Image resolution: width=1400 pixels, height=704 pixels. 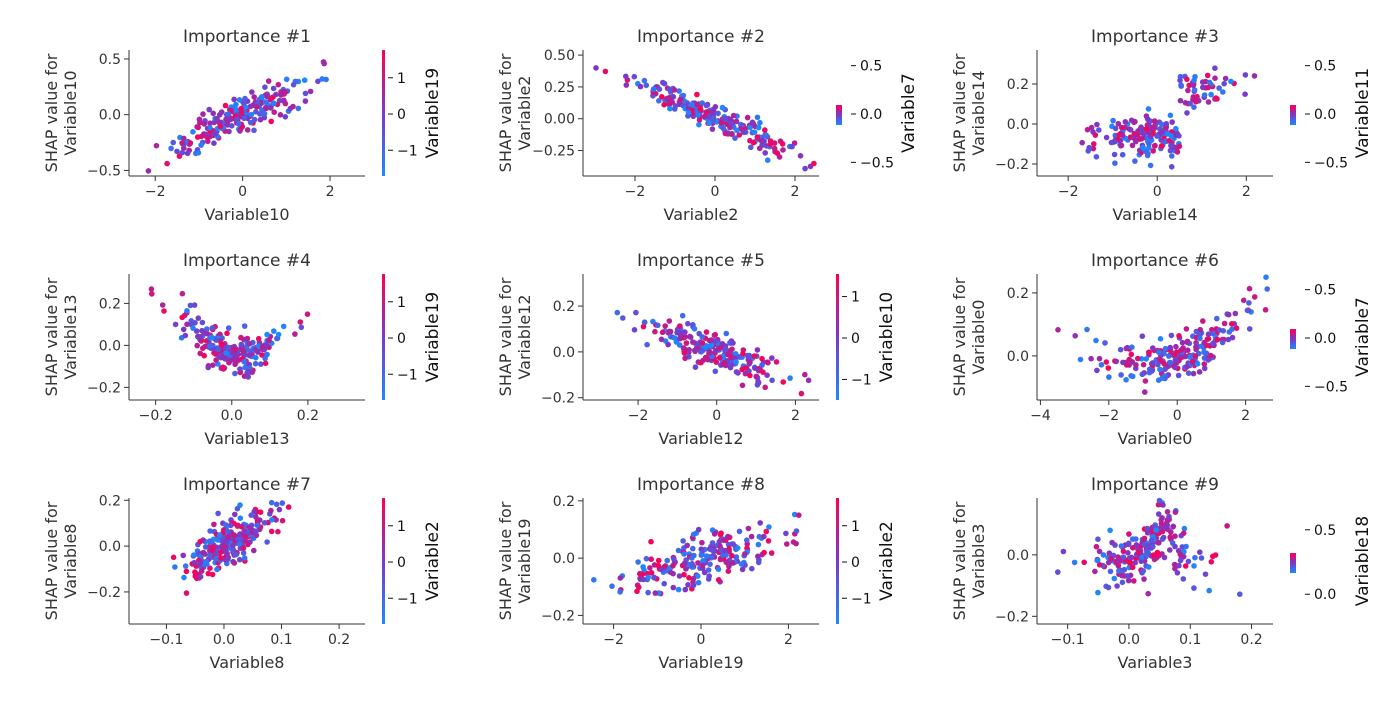 What do you see at coordinates (909, 113) in the screenshot?
I see `colorbar-label: Variable7` at bounding box center [909, 113].